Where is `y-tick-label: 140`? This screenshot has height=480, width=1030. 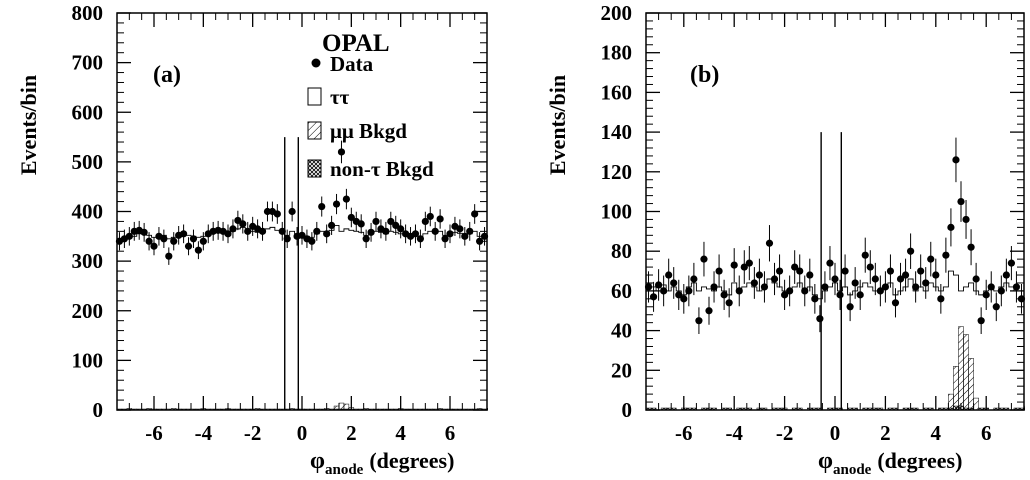 y-tick-label: 140 is located at coordinates (617, 132).